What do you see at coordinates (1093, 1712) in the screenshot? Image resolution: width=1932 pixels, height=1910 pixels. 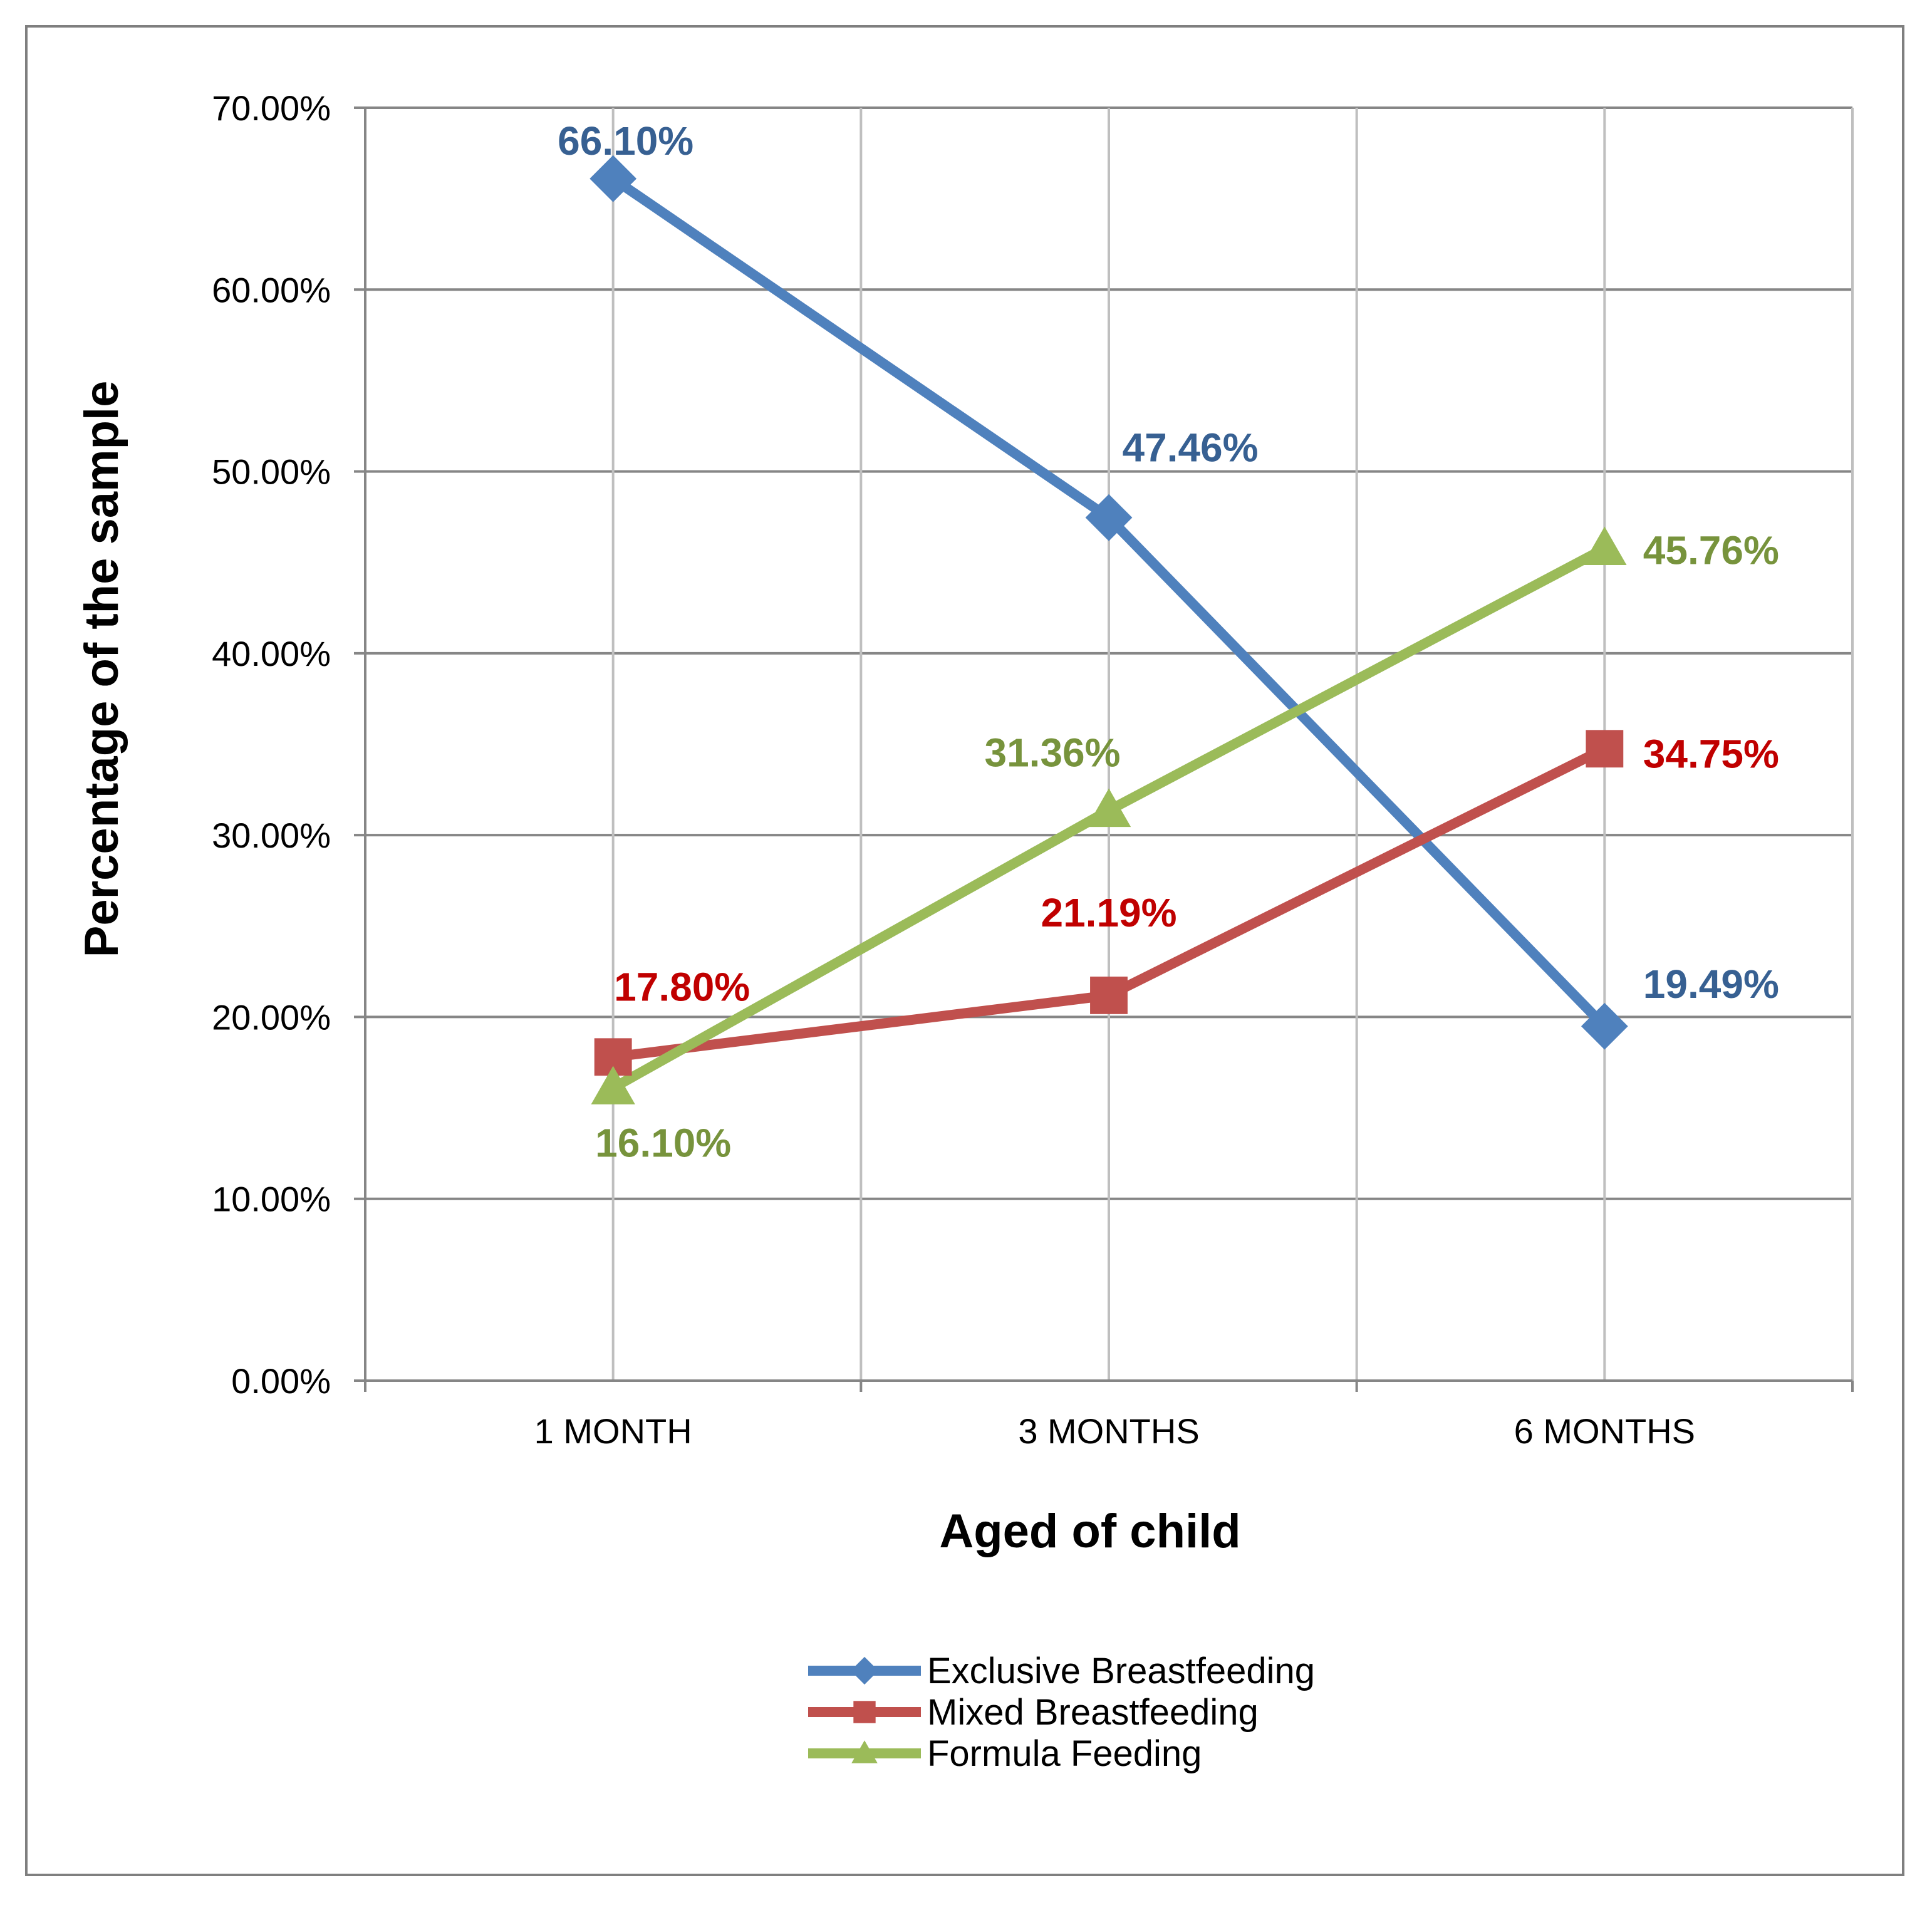 I see `legend-label: Mixed Breastfeeding` at bounding box center [1093, 1712].